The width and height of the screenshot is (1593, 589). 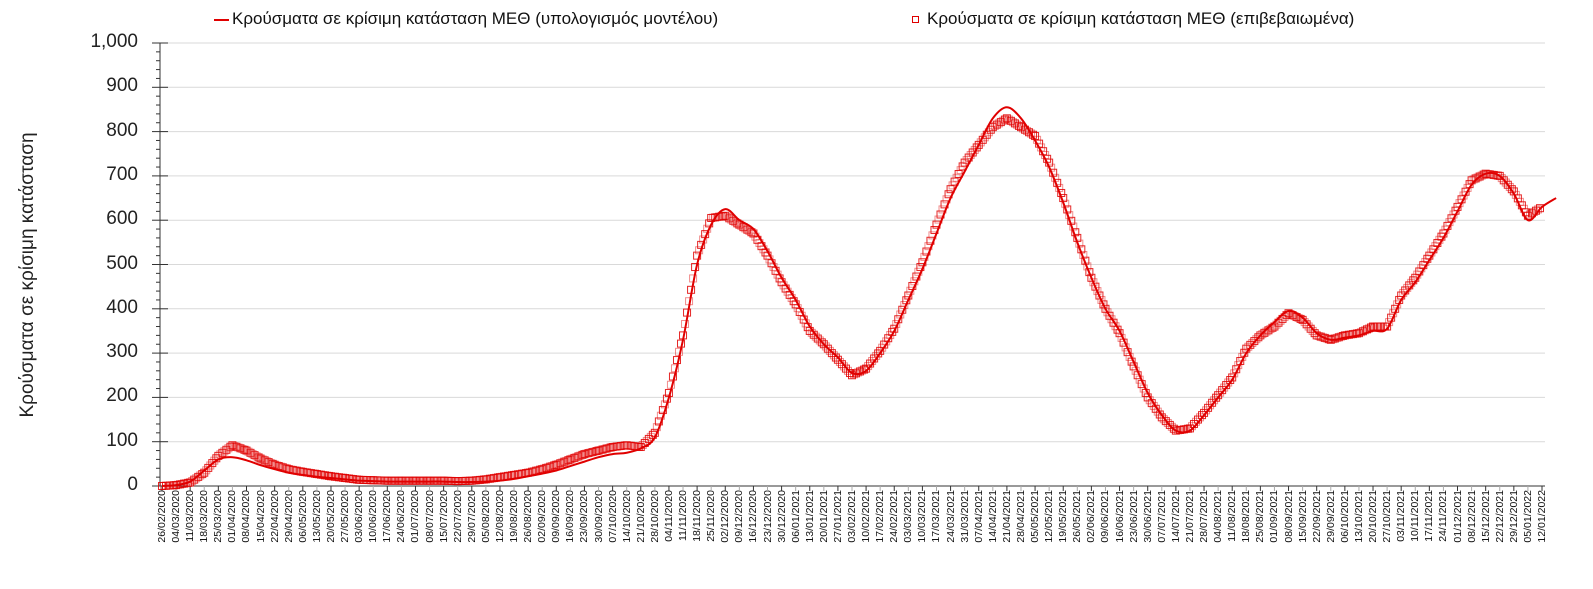 I want to click on y-tick-label: 800, so click(x=122, y=130).